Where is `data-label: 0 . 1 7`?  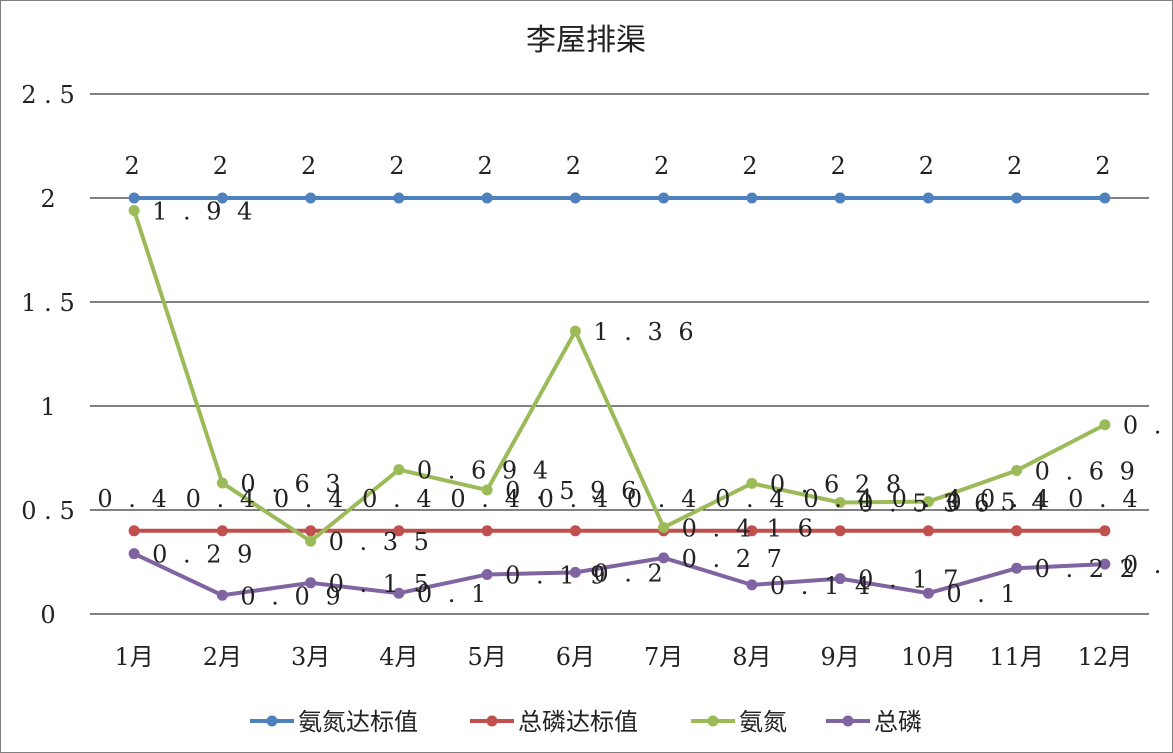 data-label: 0 . 1 7 is located at coordinates (910, 580).